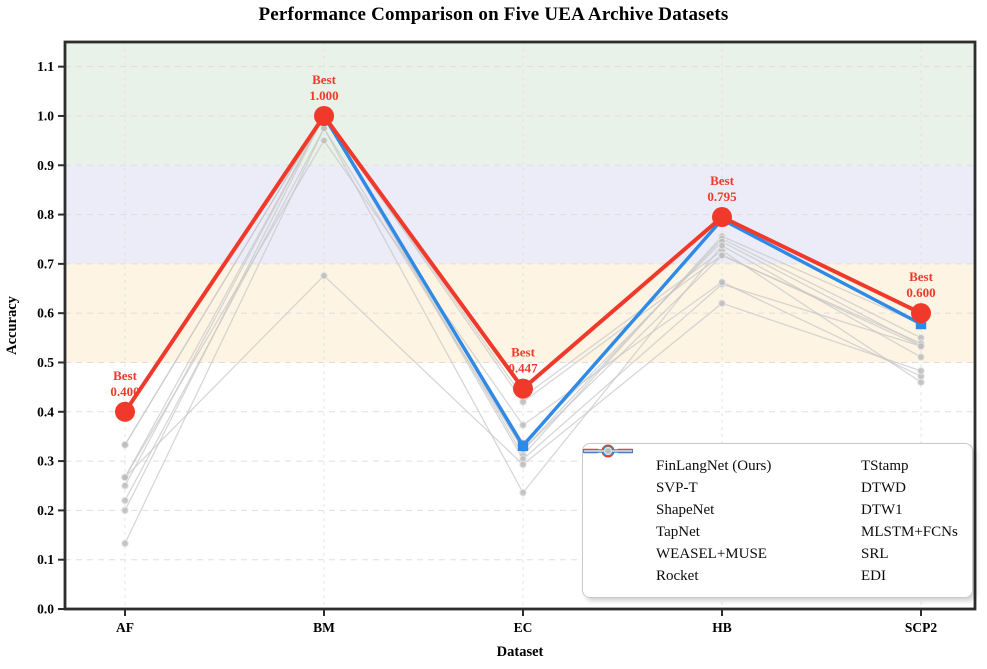  What do you see at coordinates (714, 465) in the screenshot?
I see `legend-label: FinLangNet (Ours)` at bounding box center [714, 465].